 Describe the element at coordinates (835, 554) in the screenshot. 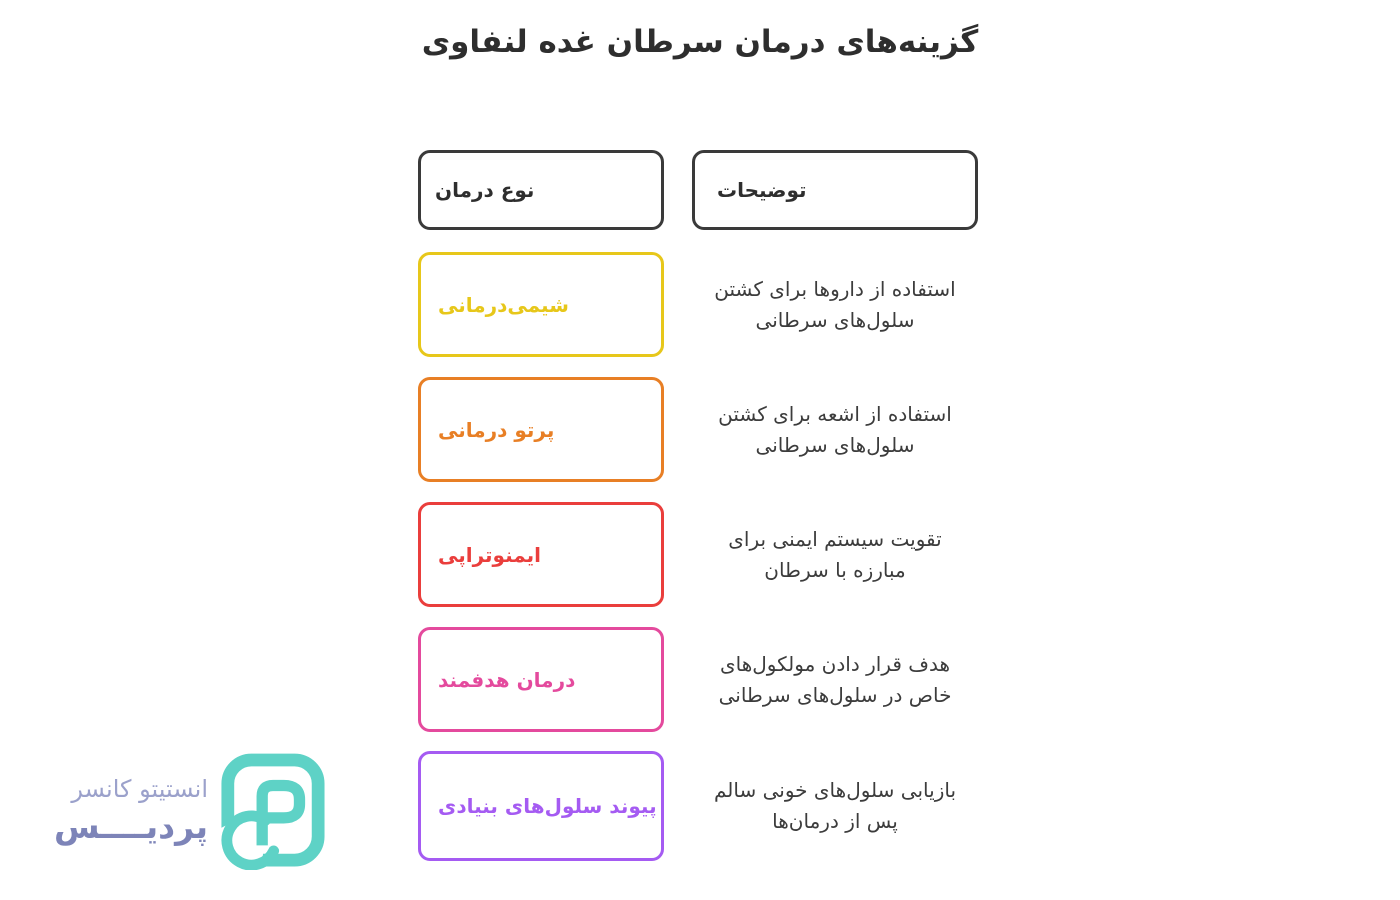

I see `treatment-desc-immunotherapy: تقویت سیستم ایمنی برای مبارزه با سرطان` at that location.